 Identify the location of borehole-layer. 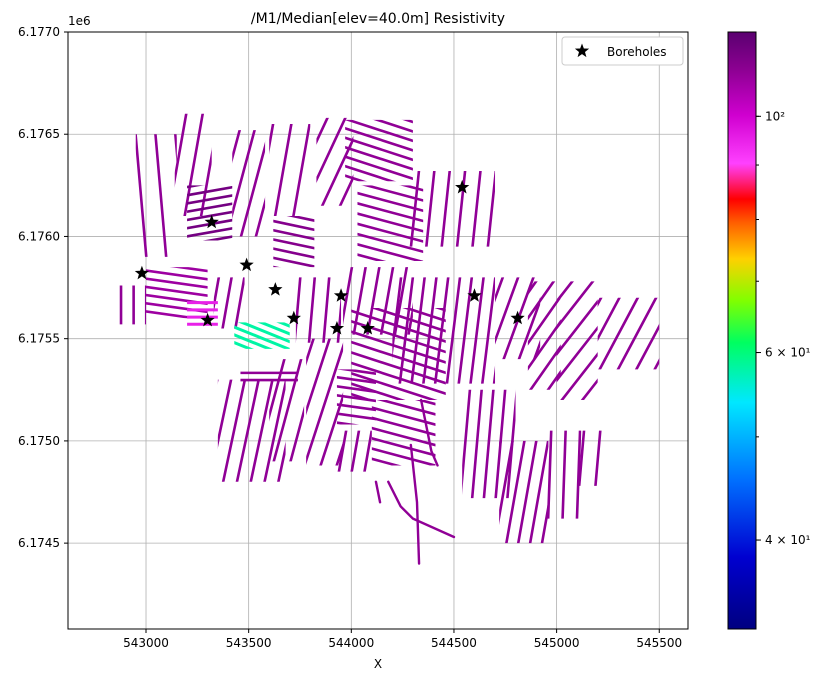
(329, 257).